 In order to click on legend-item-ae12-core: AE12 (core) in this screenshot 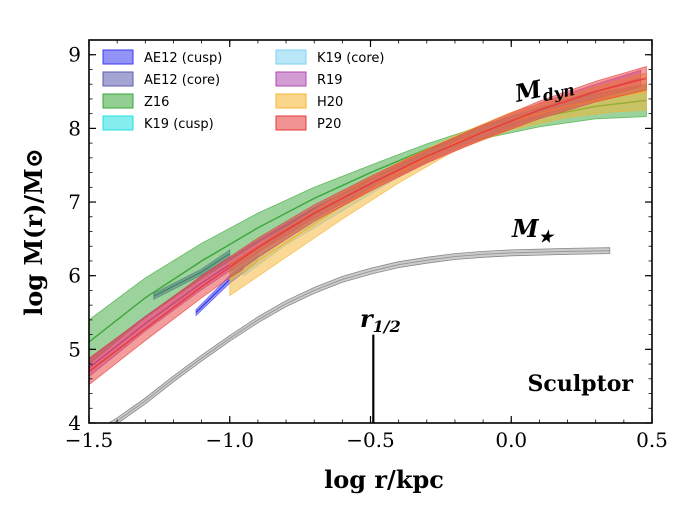, I will do `click(161, 79)`.